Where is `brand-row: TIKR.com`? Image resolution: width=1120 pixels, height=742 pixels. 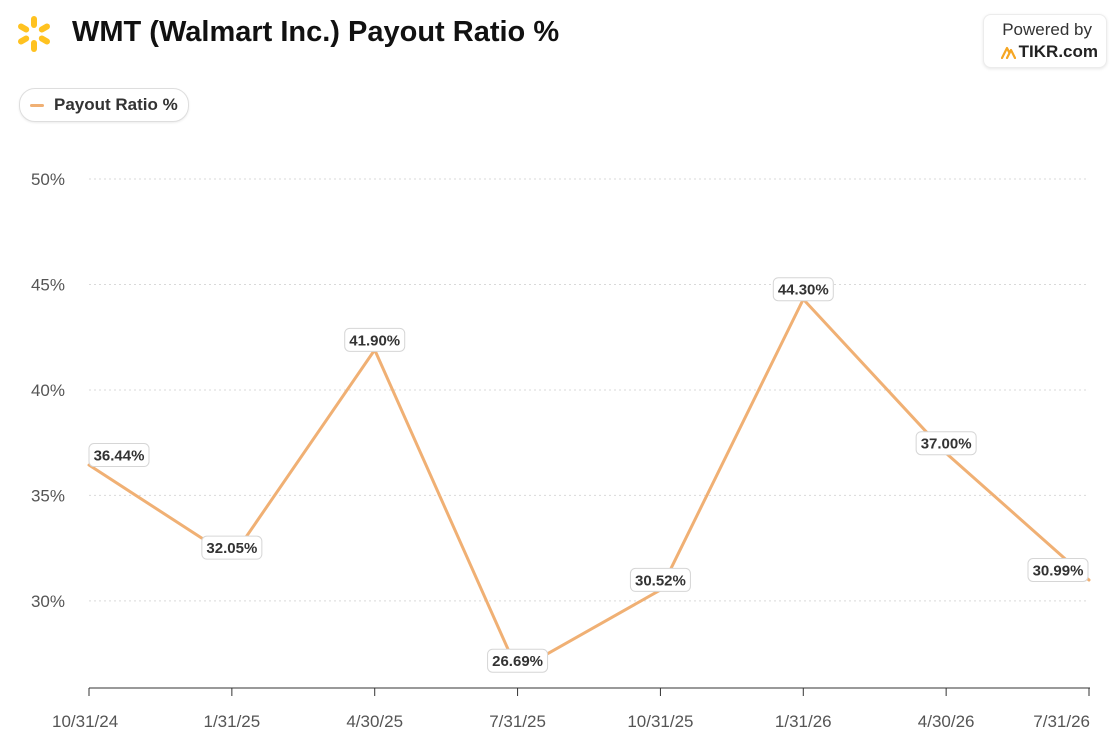 brand-row: TIKR.com is located at coordinates (1049, 52).